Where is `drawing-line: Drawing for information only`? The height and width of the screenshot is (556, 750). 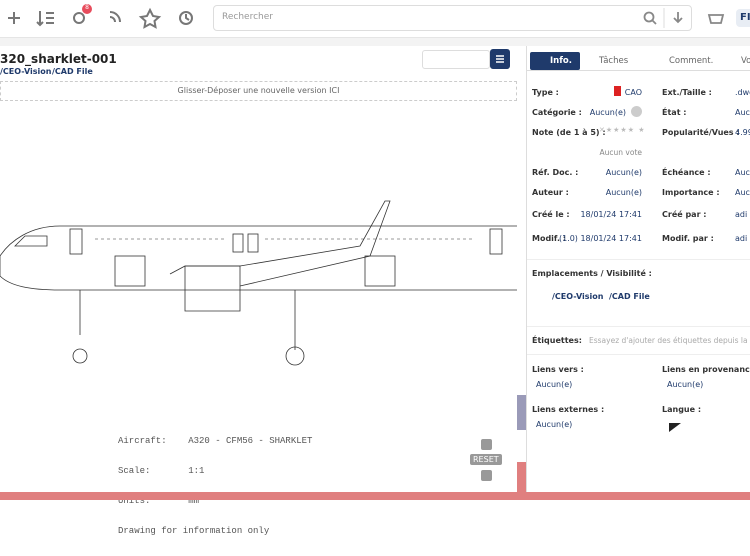 drawing-line: Drawing for information only is located at coordinates (194, 531).